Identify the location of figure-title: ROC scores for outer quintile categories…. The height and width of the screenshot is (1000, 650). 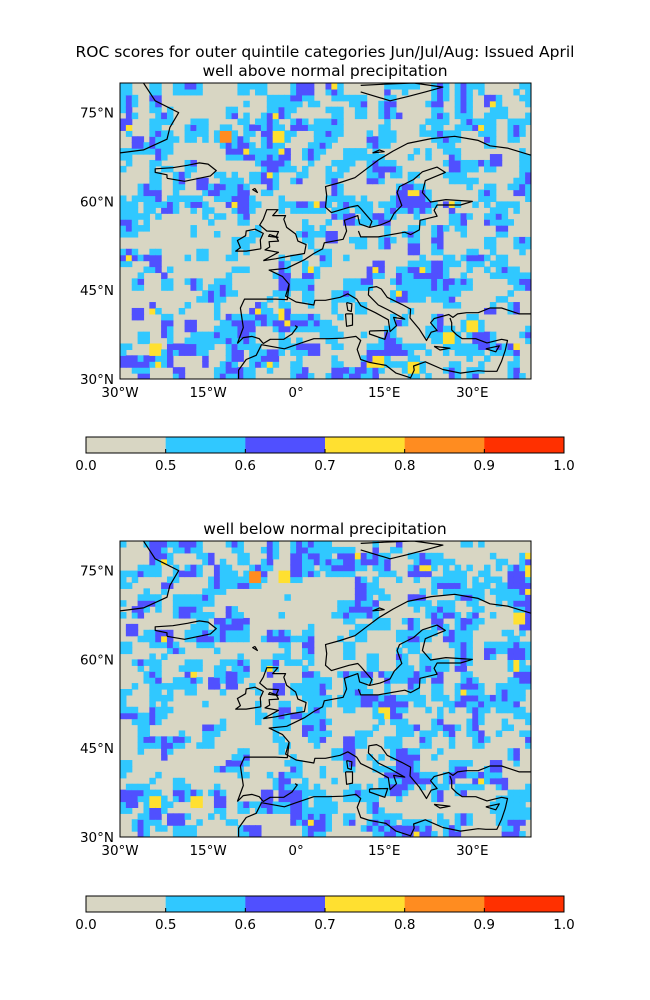
(324, 52).